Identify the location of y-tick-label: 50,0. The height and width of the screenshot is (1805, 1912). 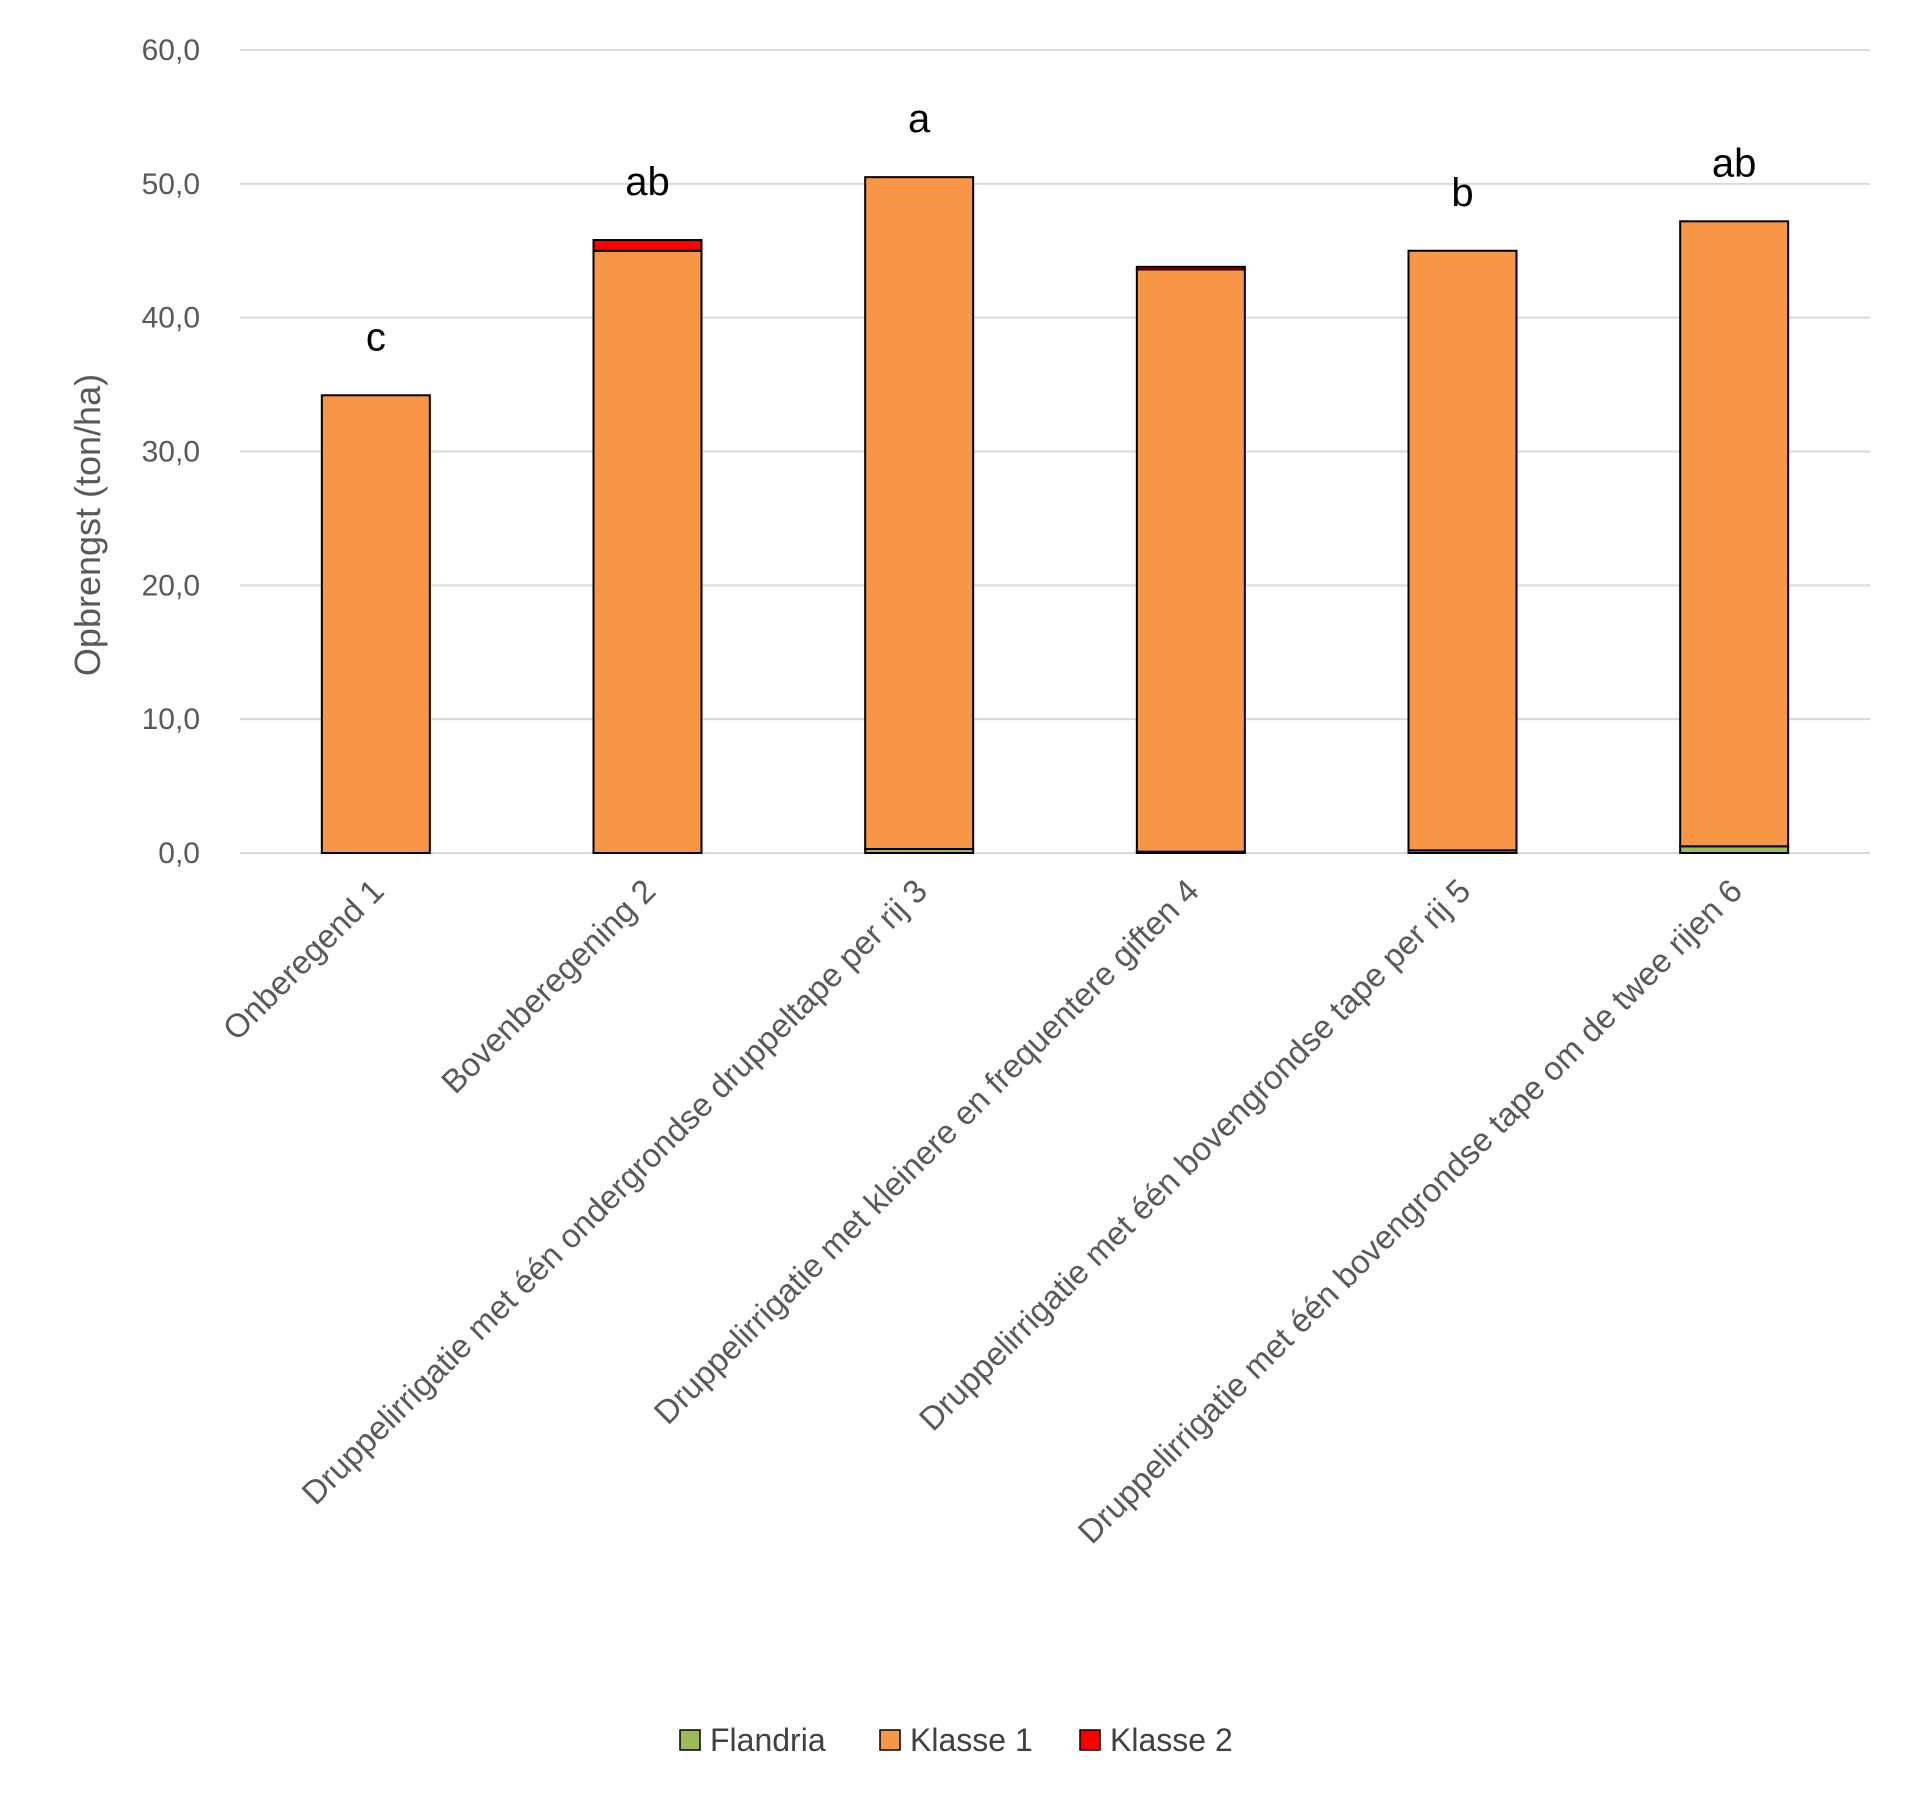
(171, 184).